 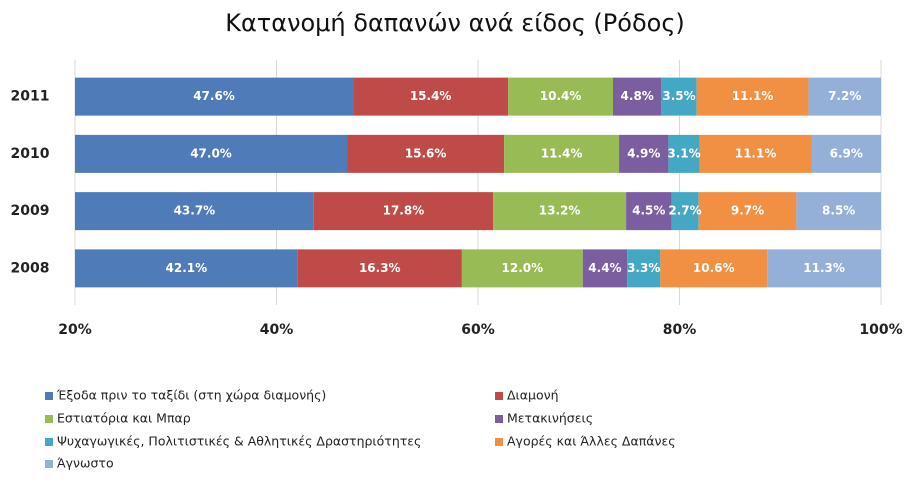 I want to click on data-label: 43.7%, so click(x=195, y=211).